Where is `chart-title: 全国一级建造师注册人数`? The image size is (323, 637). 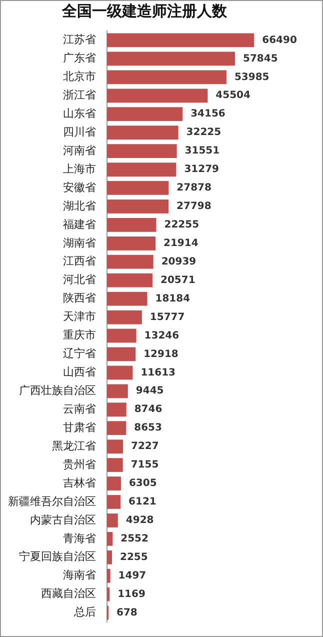 chart-title: 全国一级建造师注册人数 is located at coordinates (144, 11).